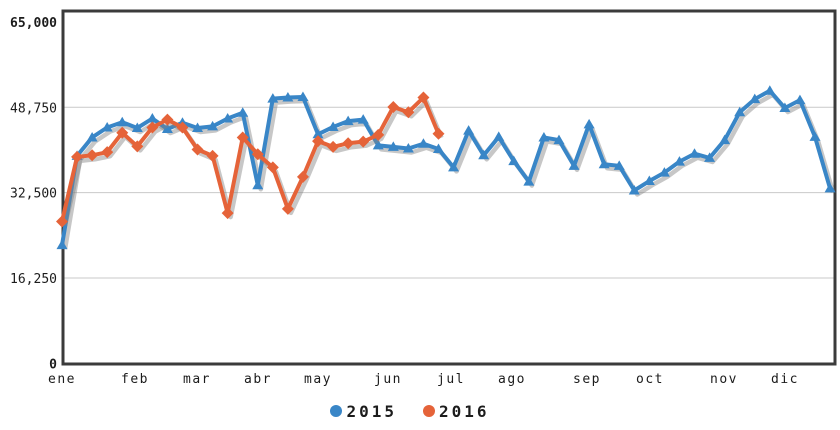 This screenshot has width=840, height=430. I want to click on legend-item-2016: 2016, so click(456, 411).